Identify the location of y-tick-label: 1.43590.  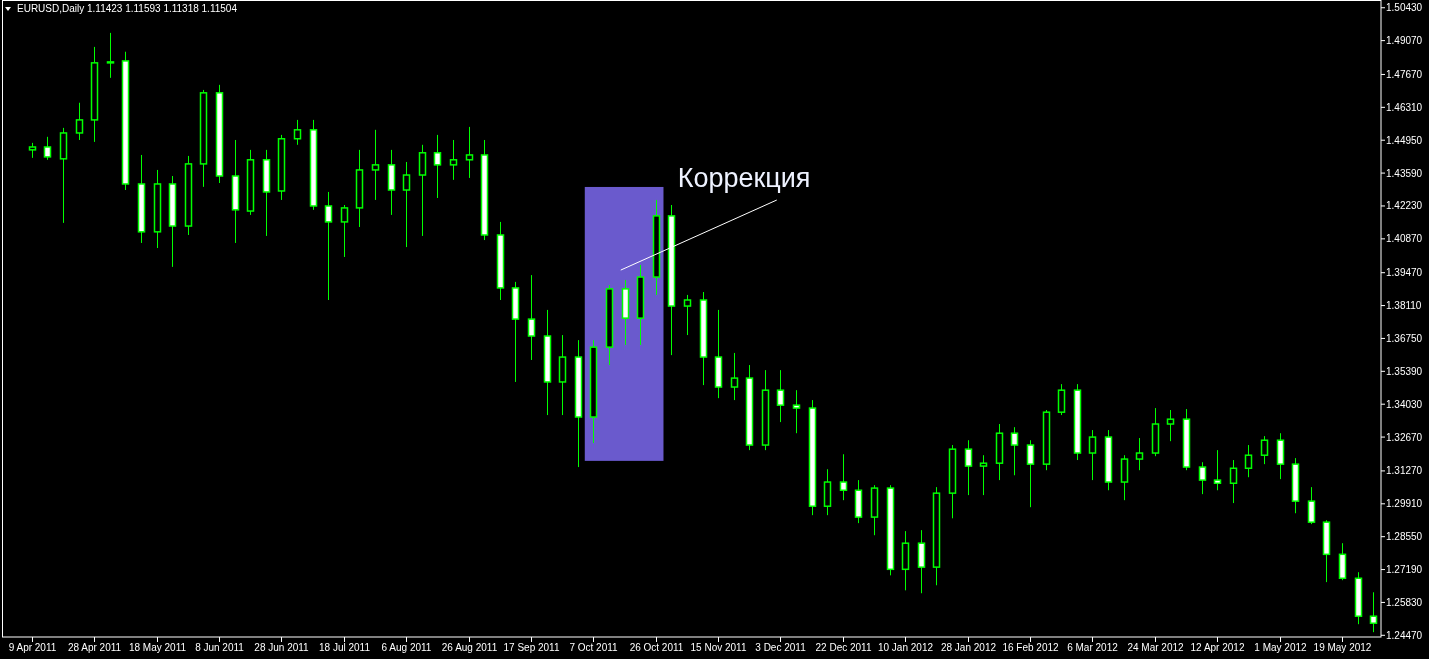
(1404, 173).